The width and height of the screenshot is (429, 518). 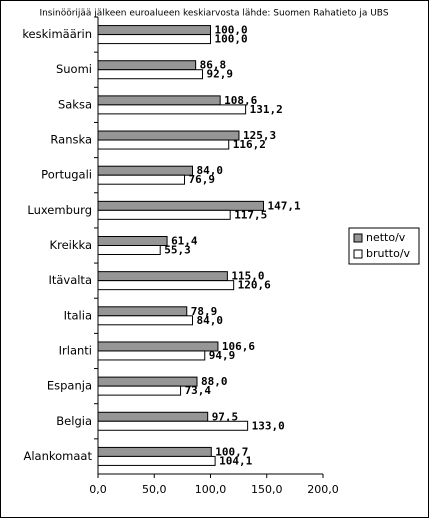 I want to click on y-tick-label: Belgia, so click(x=74, y=421).